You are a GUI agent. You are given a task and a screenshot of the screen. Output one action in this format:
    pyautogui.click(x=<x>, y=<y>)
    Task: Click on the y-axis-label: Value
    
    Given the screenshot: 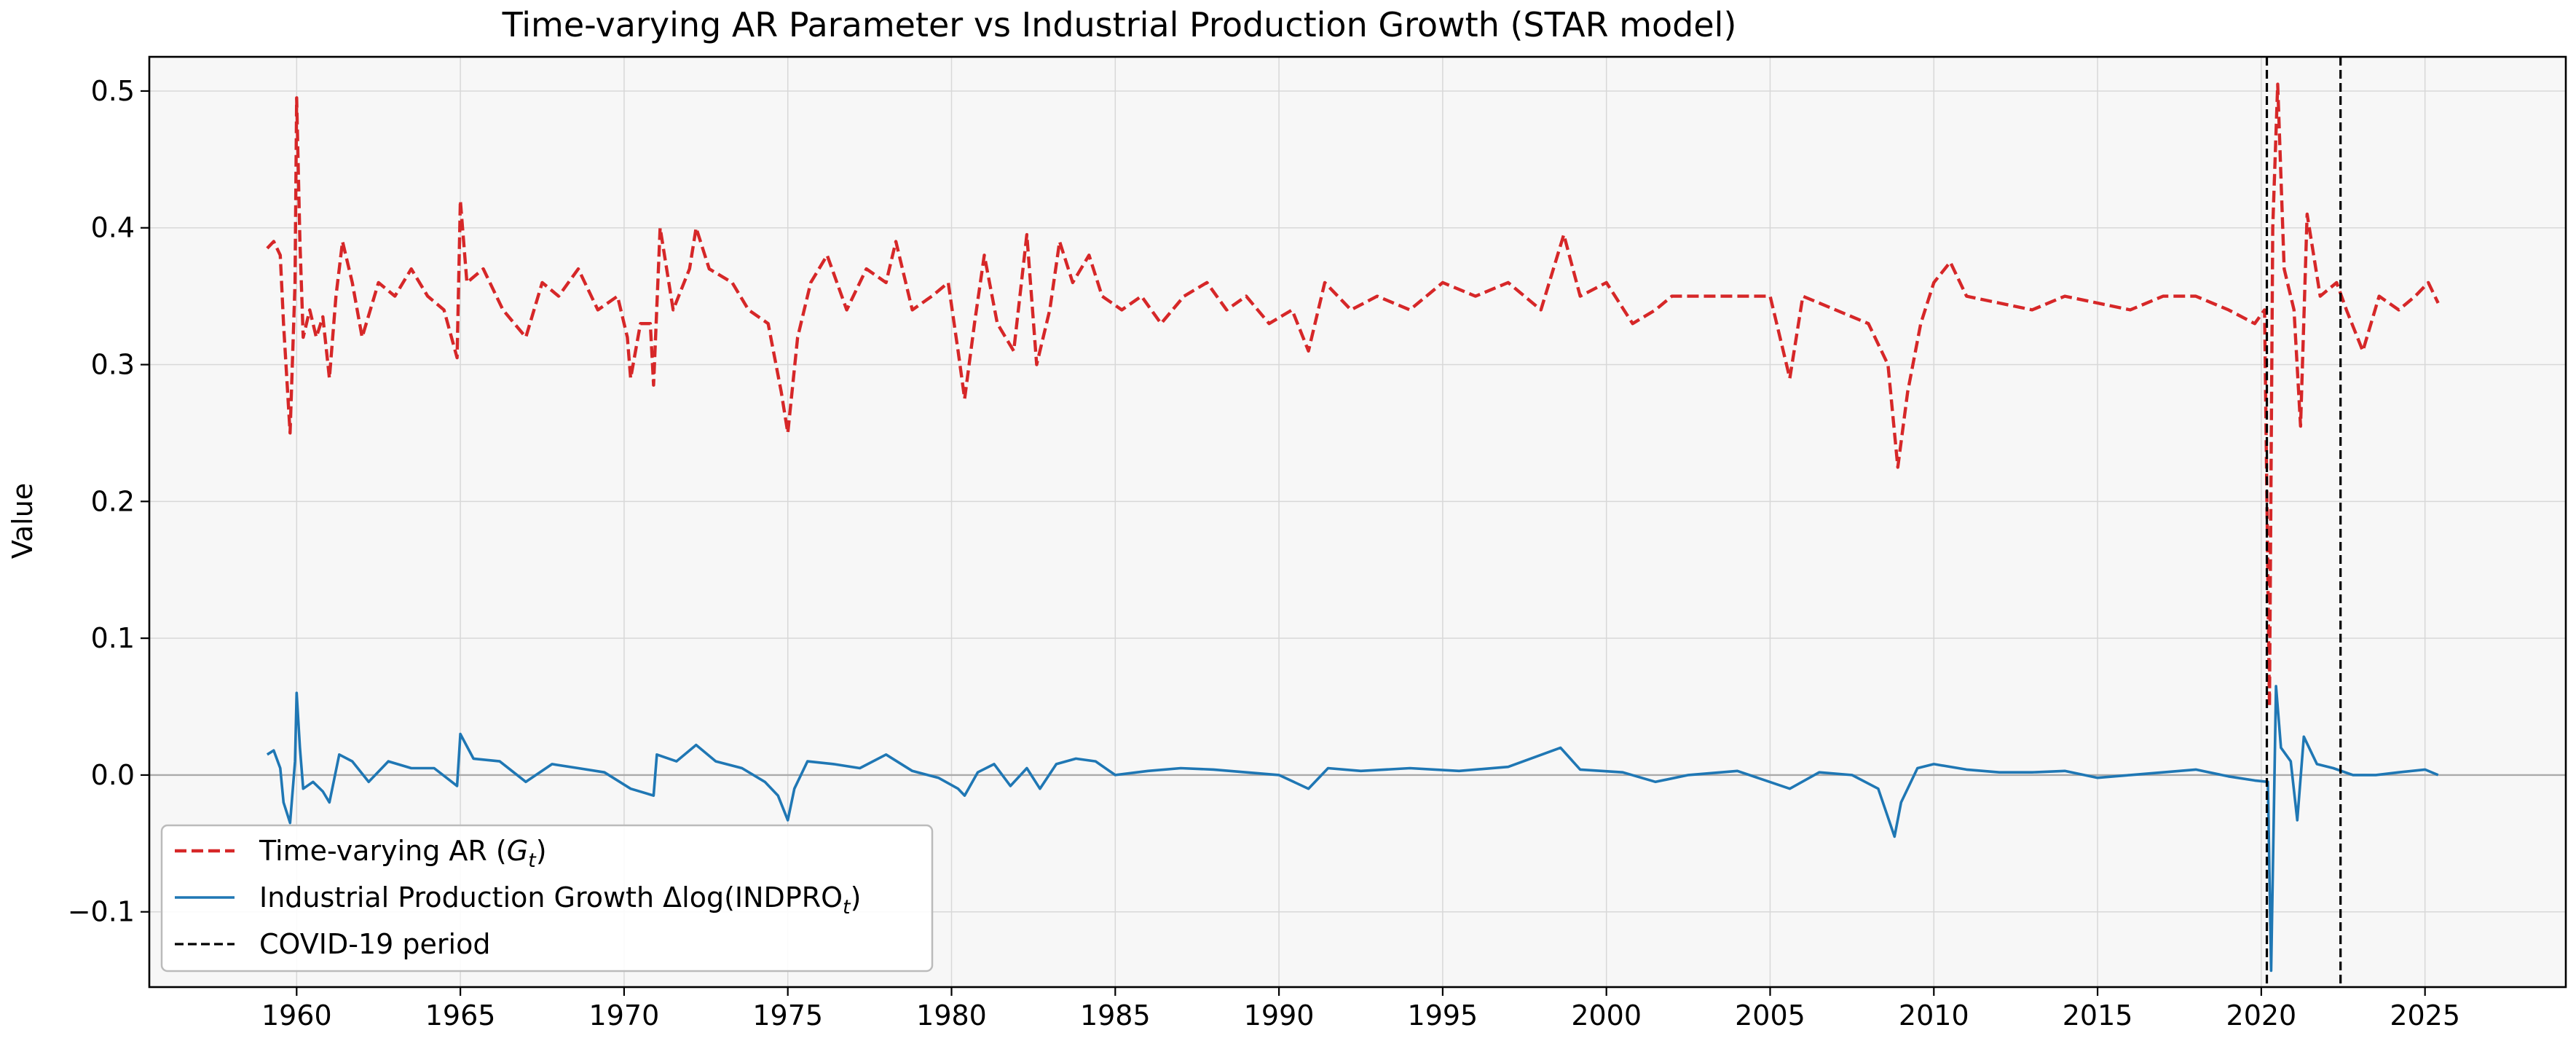 What is the action you would take?
    pyautogui.click(x=23, y=521)
    